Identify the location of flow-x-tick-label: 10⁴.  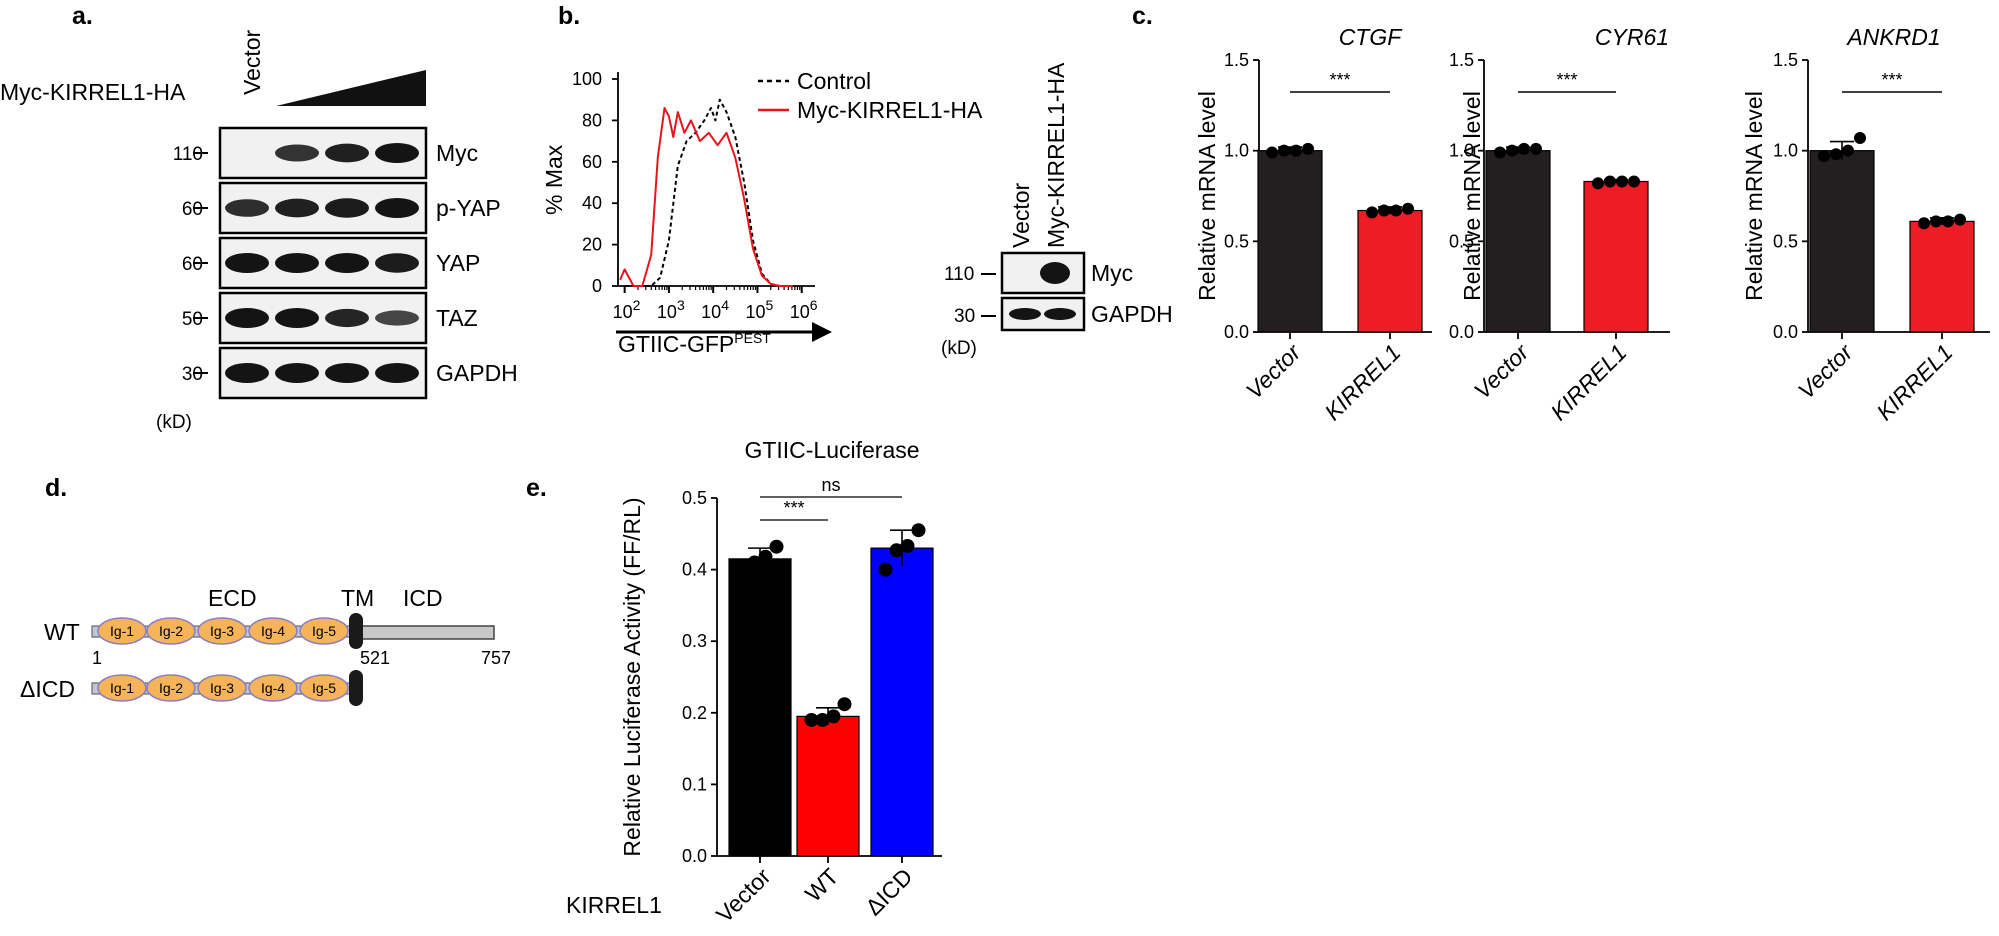
(715, 309).